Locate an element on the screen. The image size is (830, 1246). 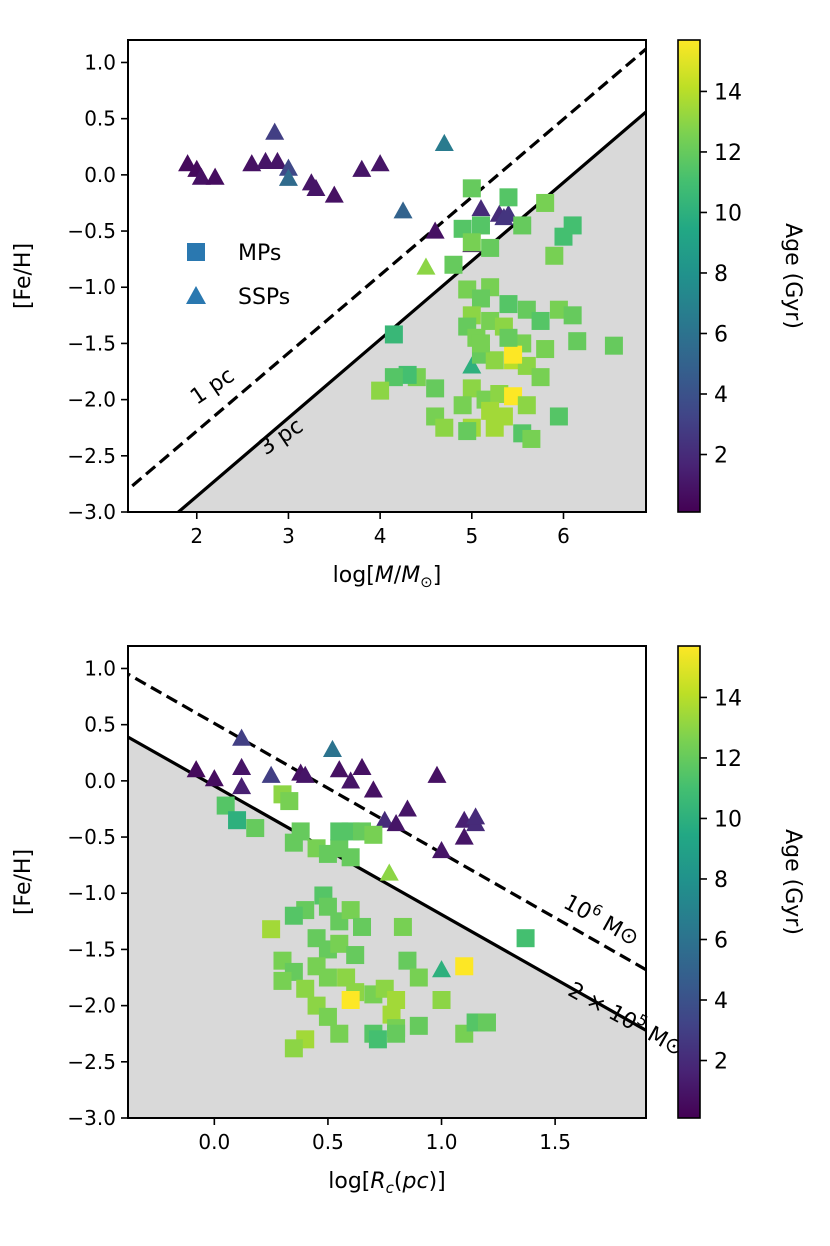
y-tick-label: −1.5 is located at coordinates (91, 343).